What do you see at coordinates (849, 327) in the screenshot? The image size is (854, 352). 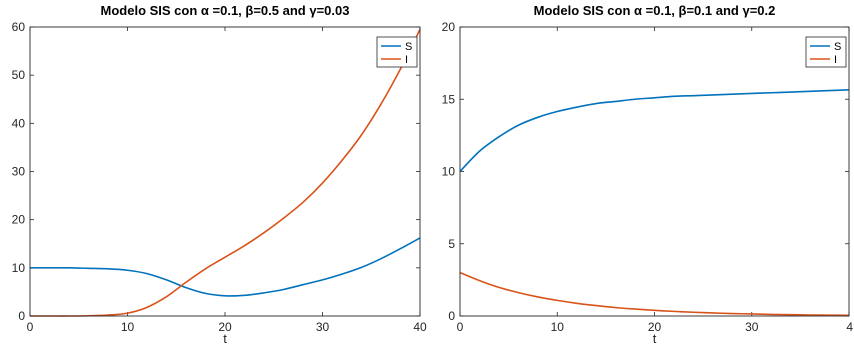 I see `x-tick-label: 4` at bounding box center [849, 327].